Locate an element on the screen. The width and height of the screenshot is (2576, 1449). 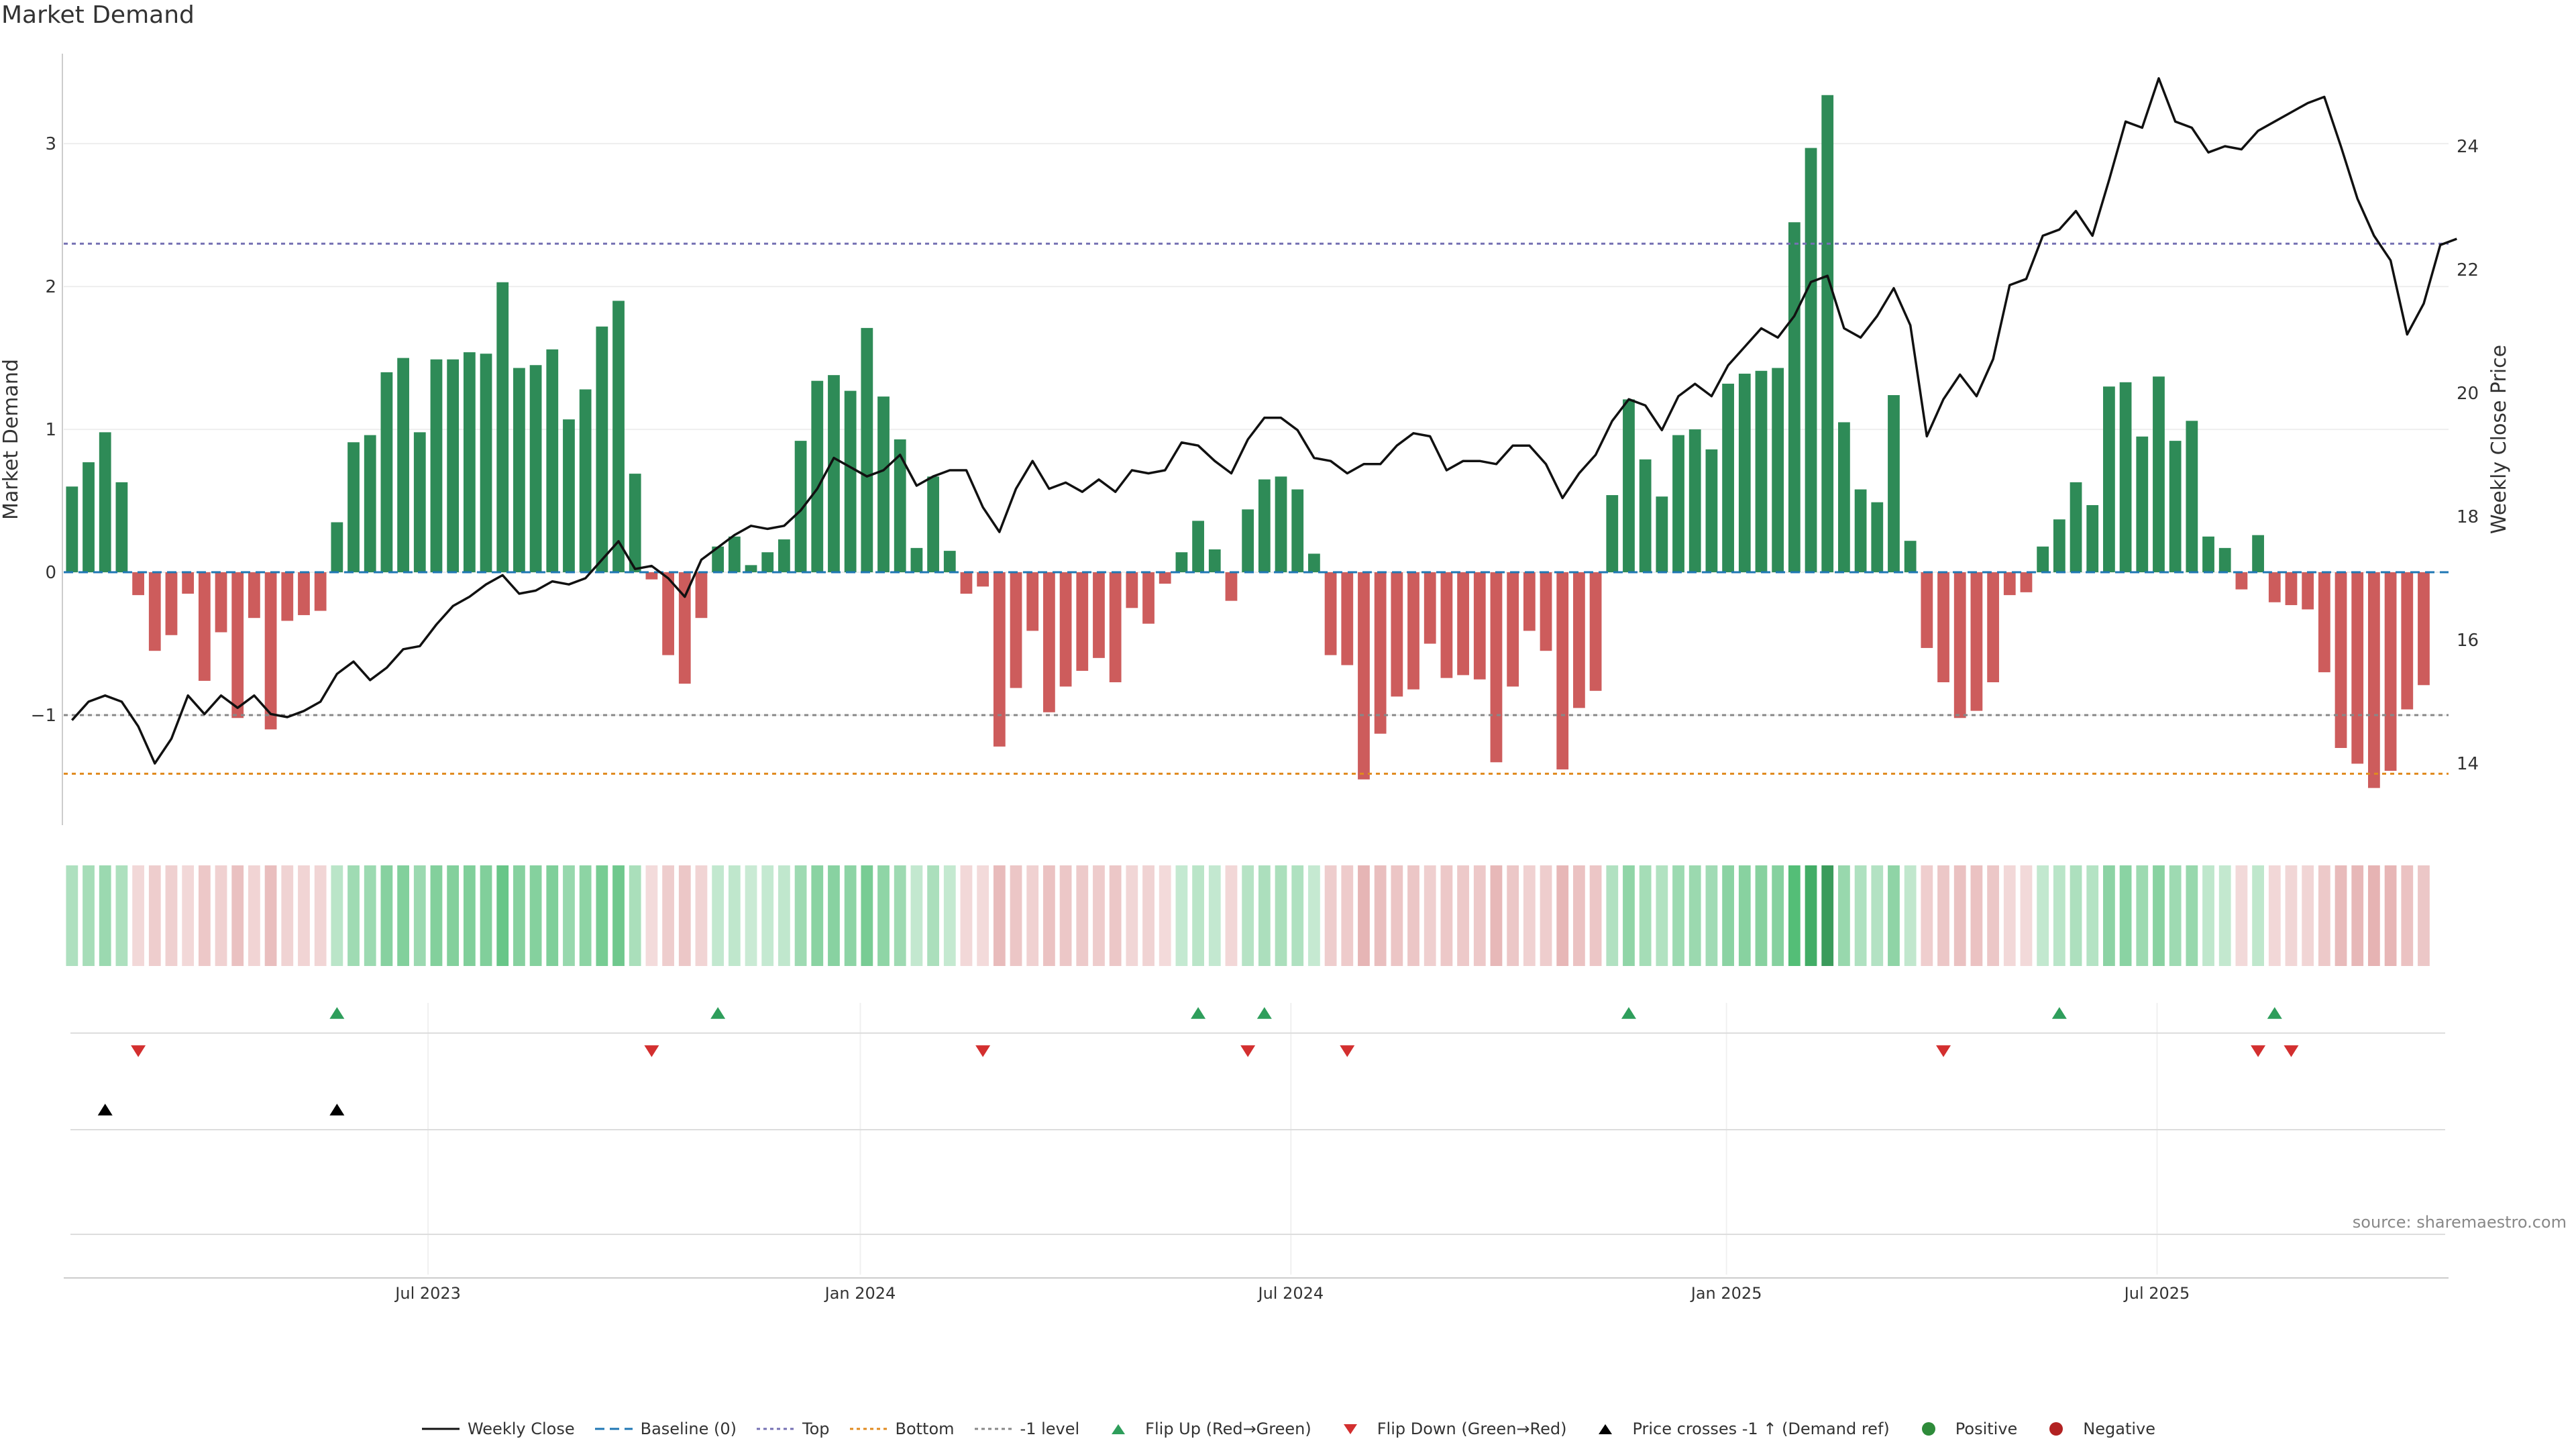
legend-swatch-solid-line is located at coordinates (440, 1429).